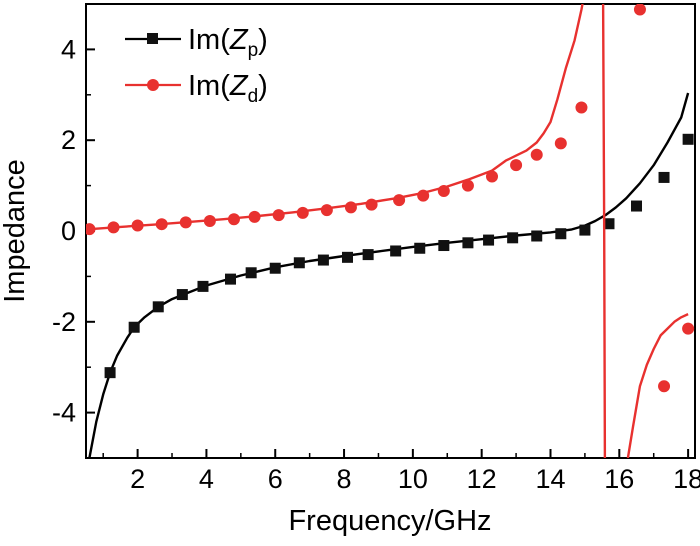 The image size is (700, 546). I want to click on y-tick-label: -2, so click(64, 322).